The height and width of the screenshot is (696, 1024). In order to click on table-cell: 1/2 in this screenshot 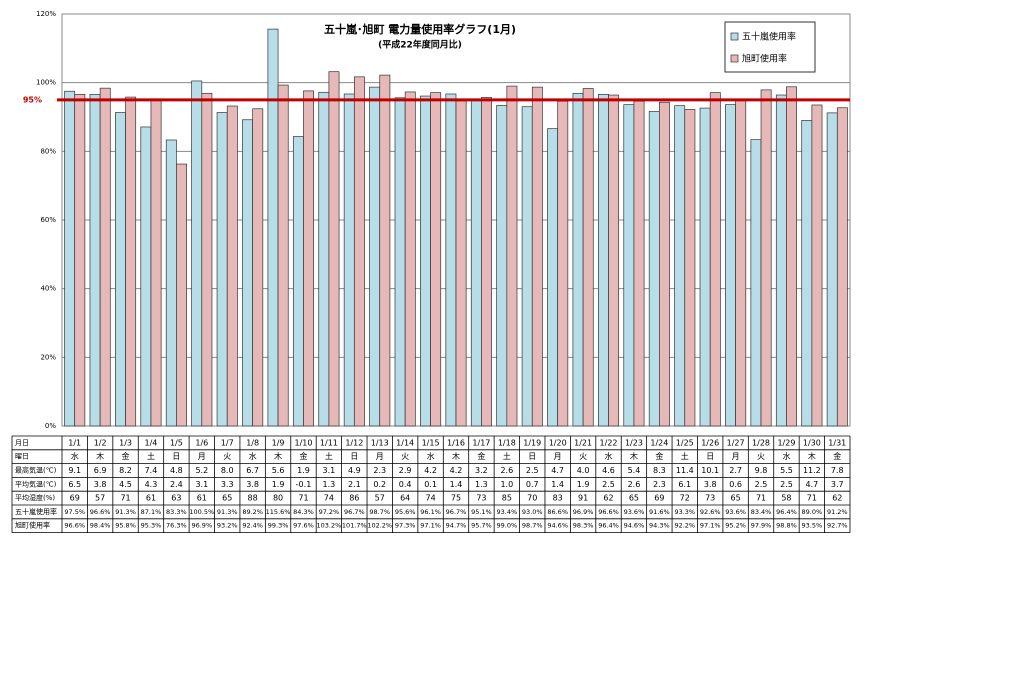, I will do `click(100, 442)`.